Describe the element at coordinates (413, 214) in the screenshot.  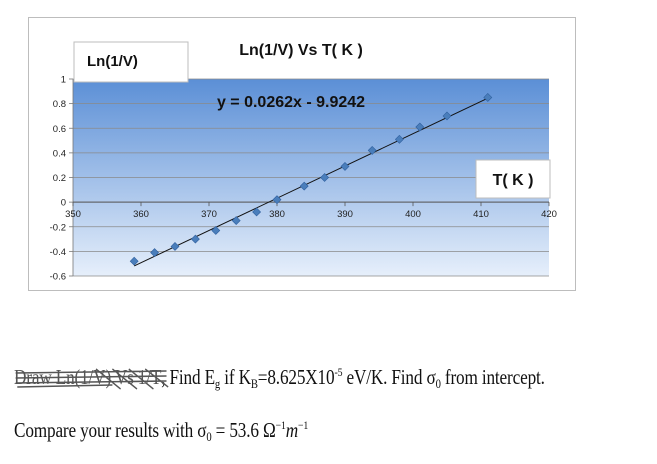
I see `x-tick-label: 400` at that location.